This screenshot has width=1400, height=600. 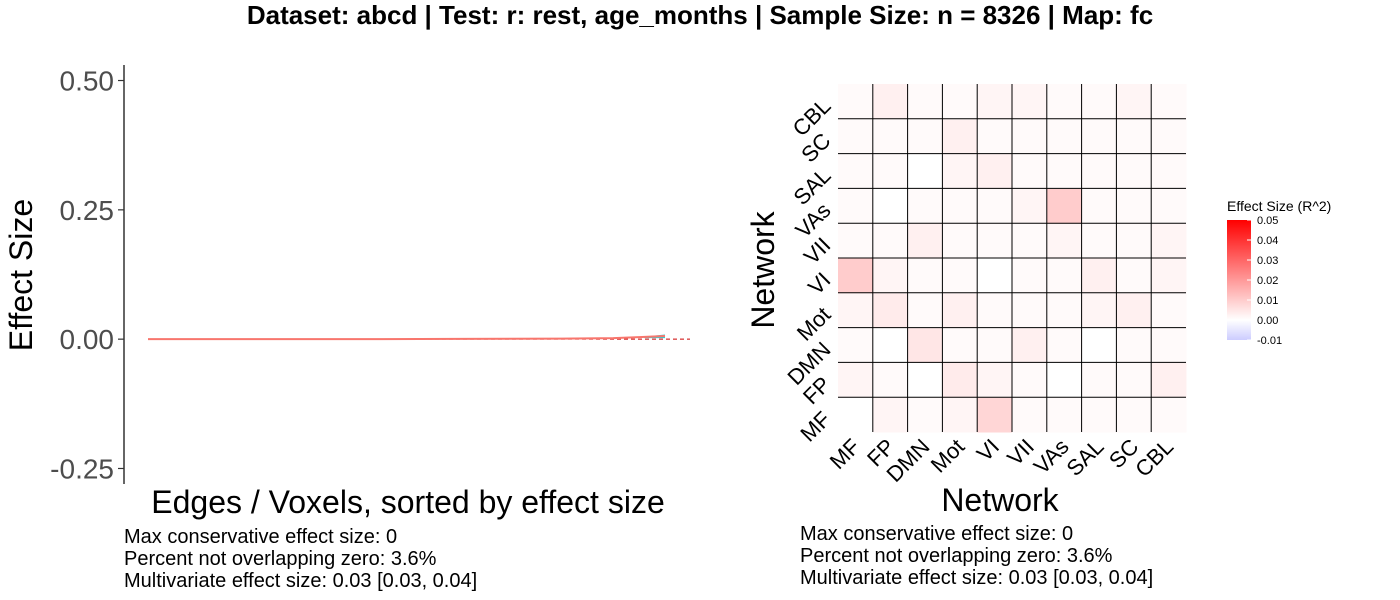 I want to click on y-tick-label-VI: VI, so click(x=819, y=283).